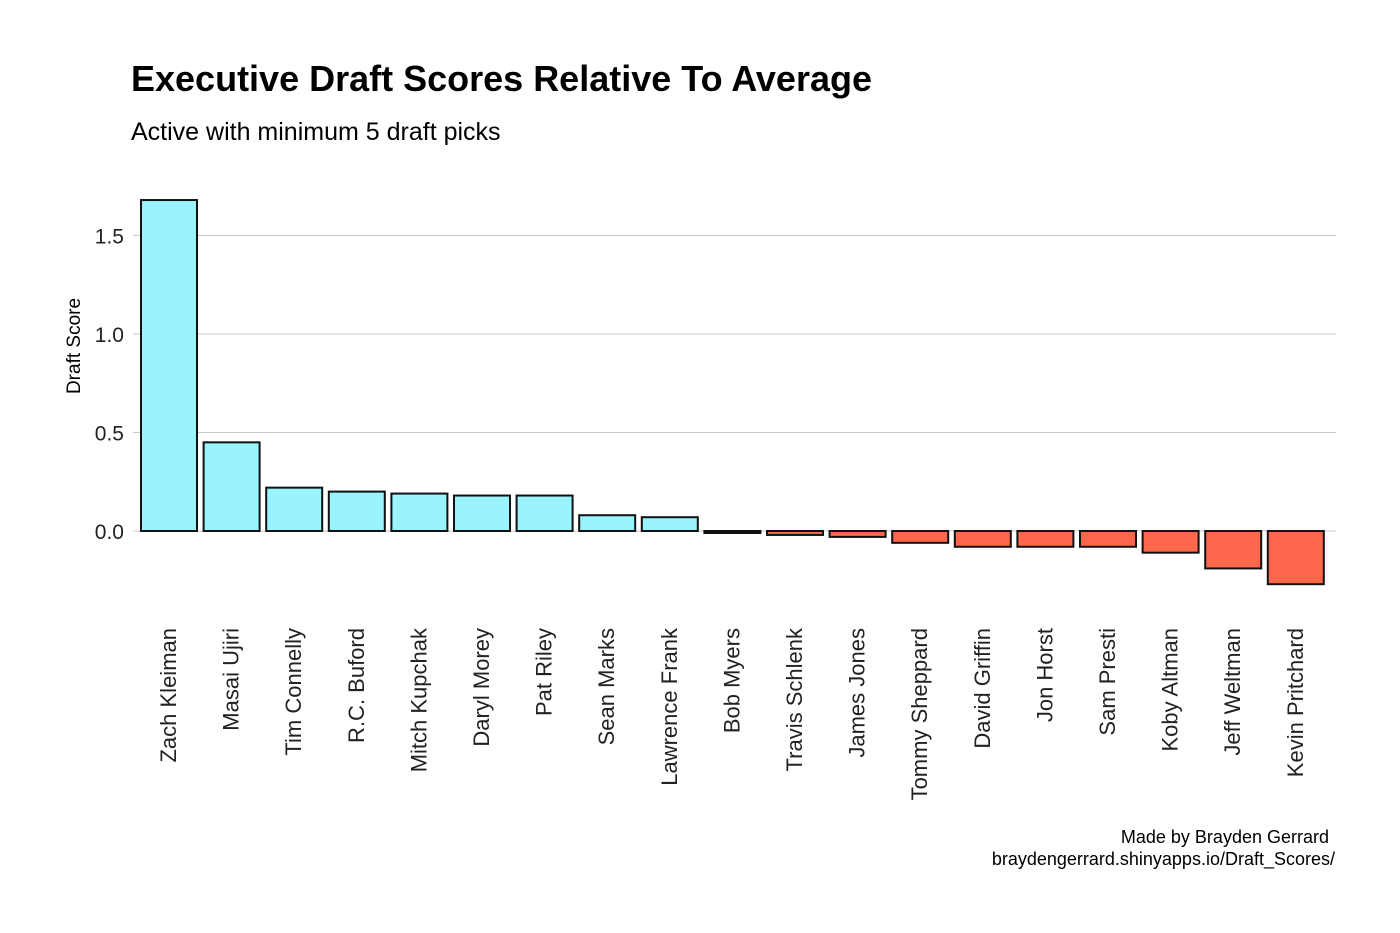 The image size is (1400, 933). I want to click on y-tick-label: 1.0, so click(109, 335).